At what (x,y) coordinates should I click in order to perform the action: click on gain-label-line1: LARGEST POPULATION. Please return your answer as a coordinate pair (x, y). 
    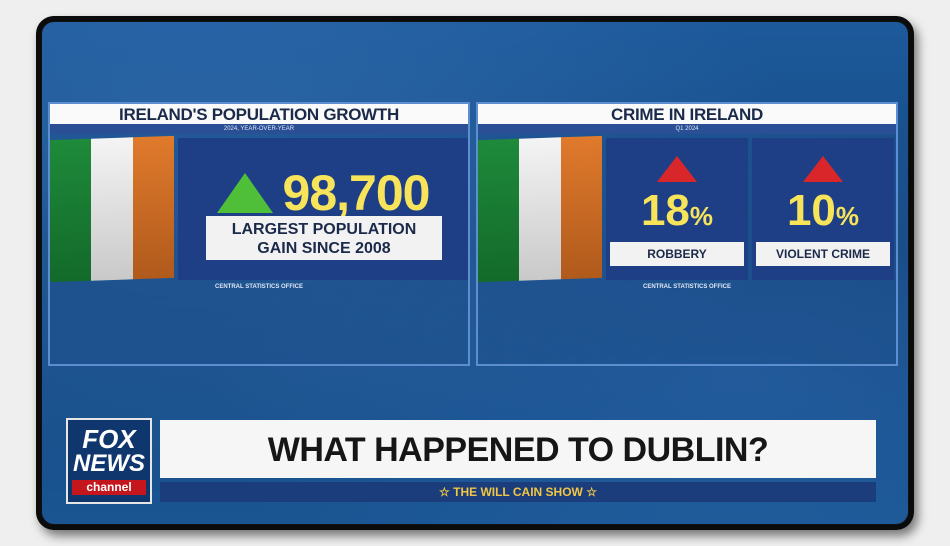
    Looking at the image, I should click on (324, 229).